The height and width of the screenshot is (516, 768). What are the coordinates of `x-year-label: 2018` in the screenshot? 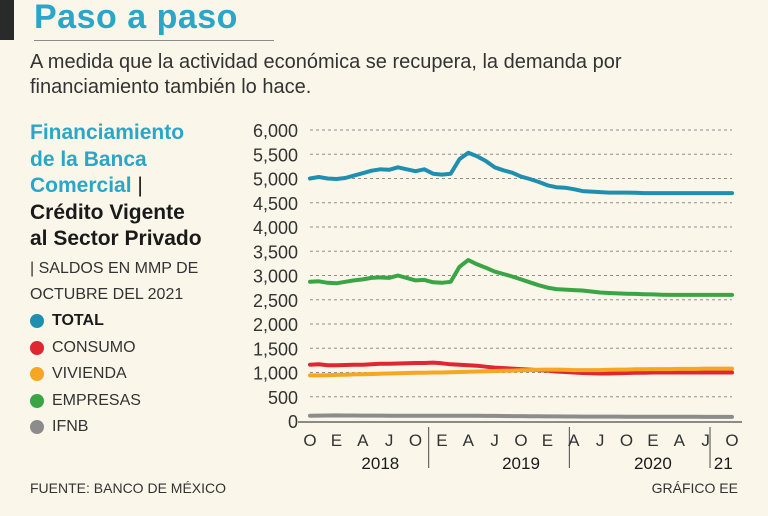 It's located at (380, 463).